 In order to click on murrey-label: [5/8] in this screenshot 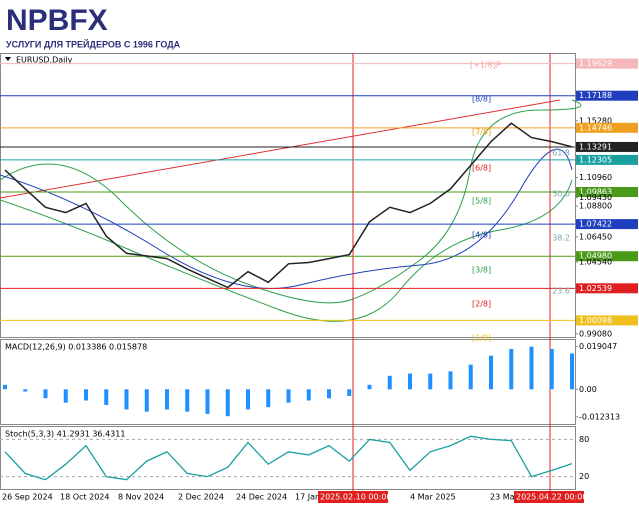, I will do `click(481, 201)`.